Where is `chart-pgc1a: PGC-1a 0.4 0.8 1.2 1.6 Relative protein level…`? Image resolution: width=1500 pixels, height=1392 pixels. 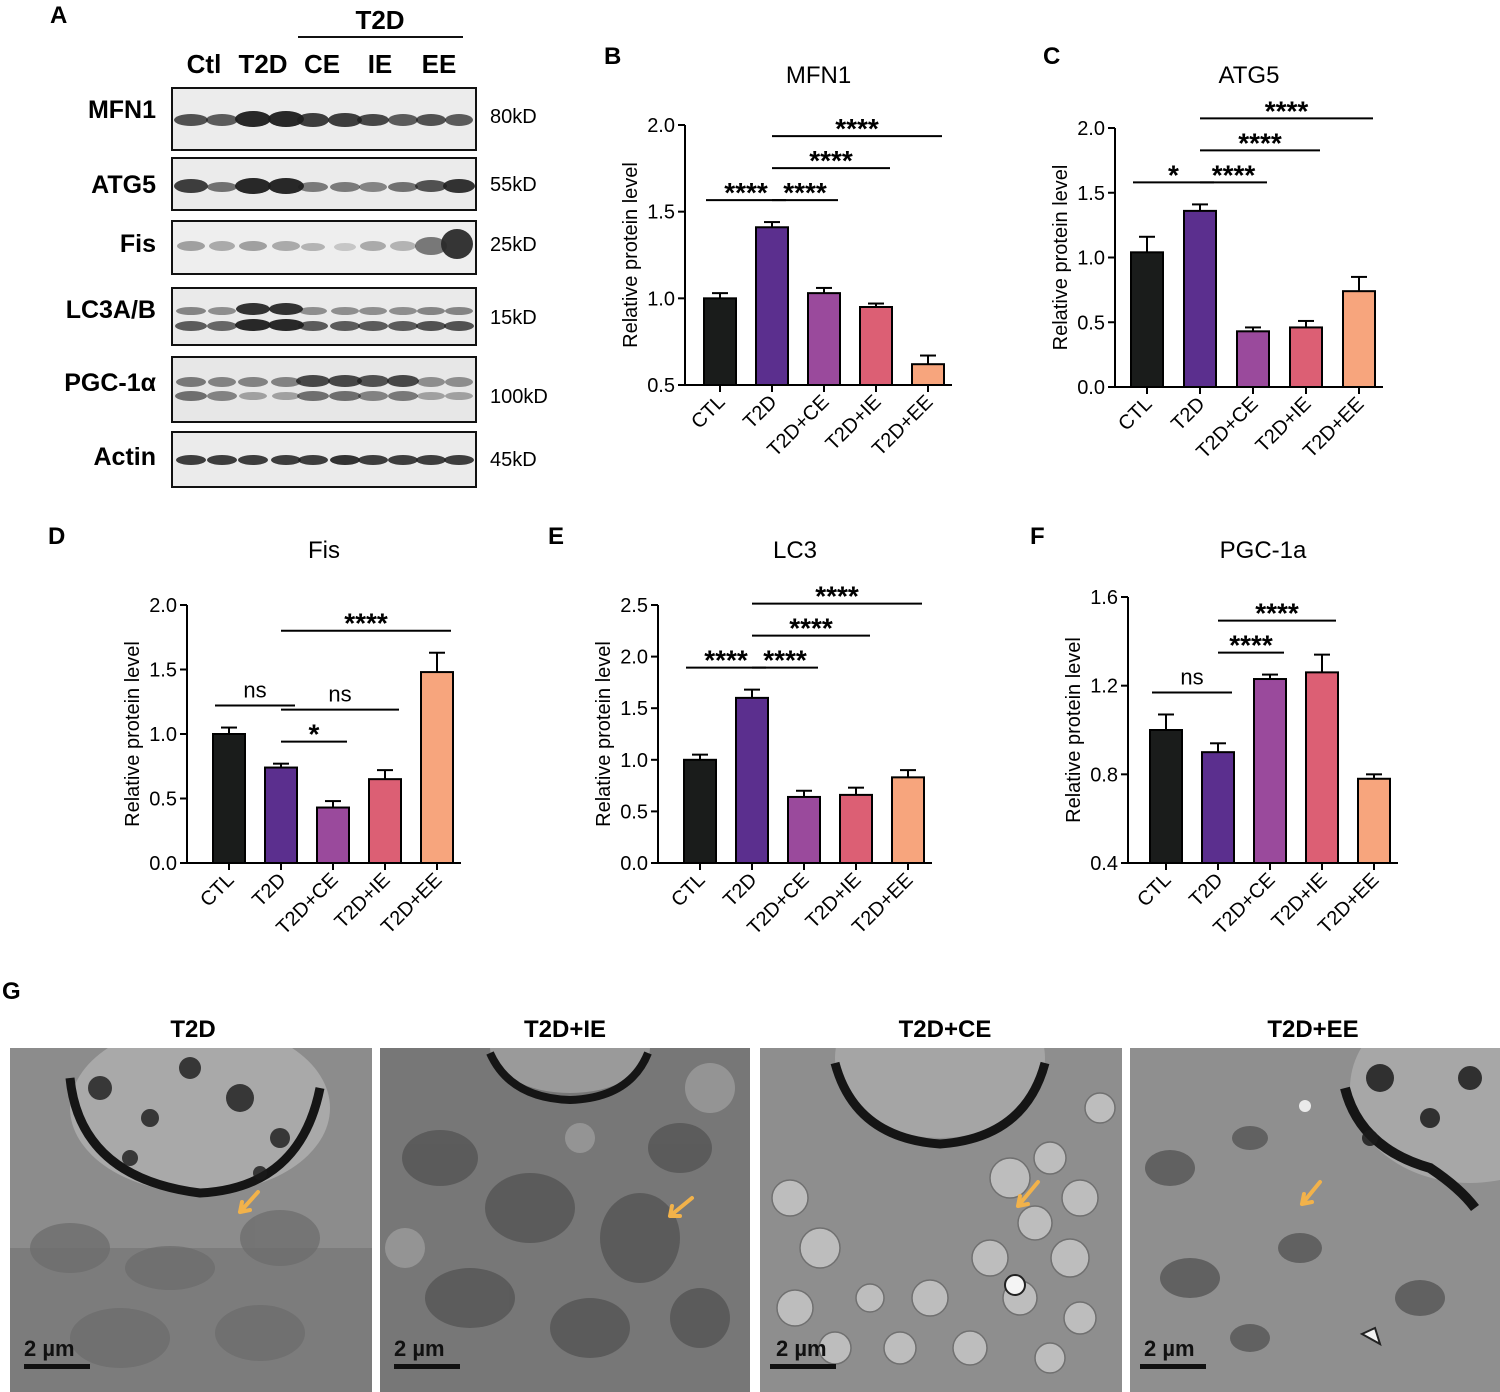
chart-pgc1a: PGC-1a 0.4 0.8 1.2 1.6 Relative protein level… is located at coordinates (1230, 738).